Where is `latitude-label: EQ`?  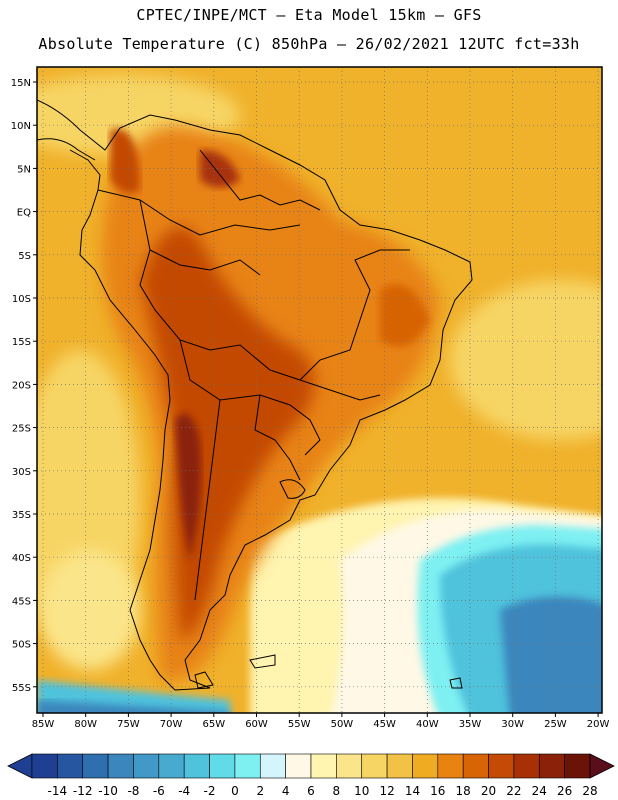
latitude-label: EQ is located at coordinates (24, 213).